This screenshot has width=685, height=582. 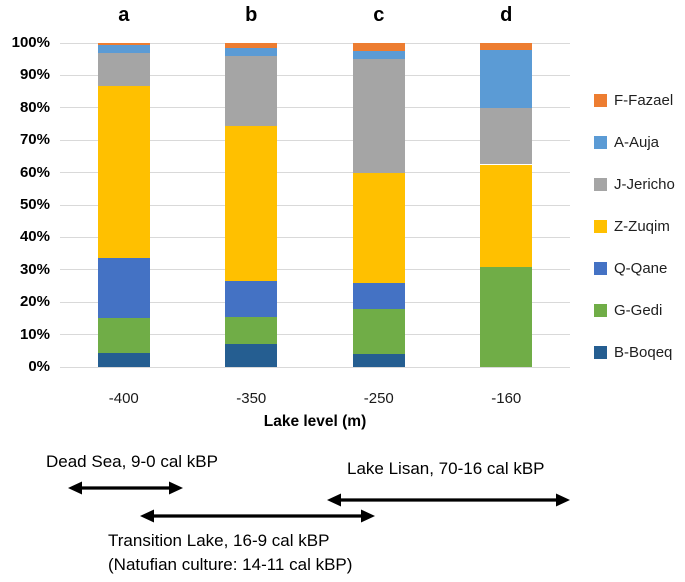 I want to click on y-axis-tick-label: 50%, so click(x=34, y=204).